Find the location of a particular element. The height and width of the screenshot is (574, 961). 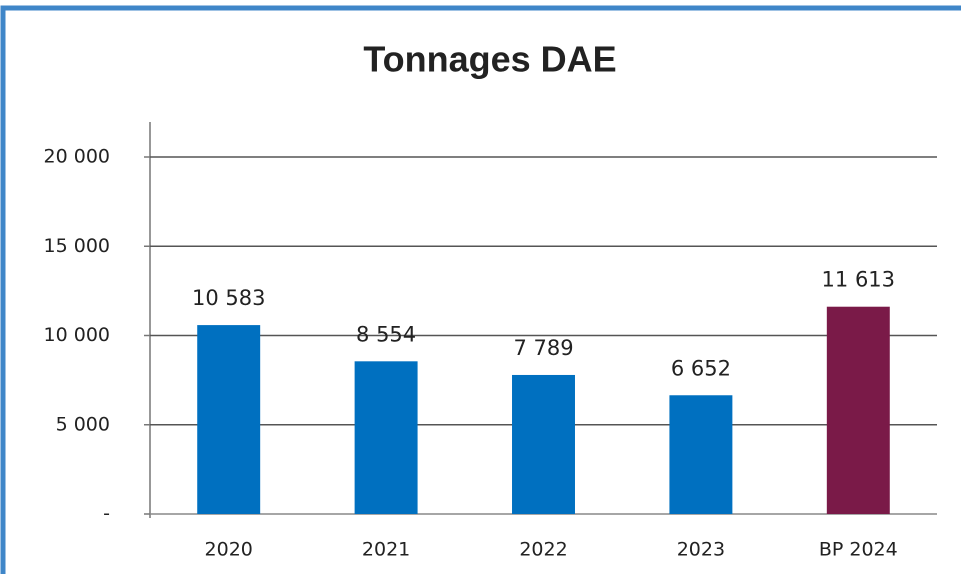

y-tick-label: 10 000 is located at coordinates (77, 335).